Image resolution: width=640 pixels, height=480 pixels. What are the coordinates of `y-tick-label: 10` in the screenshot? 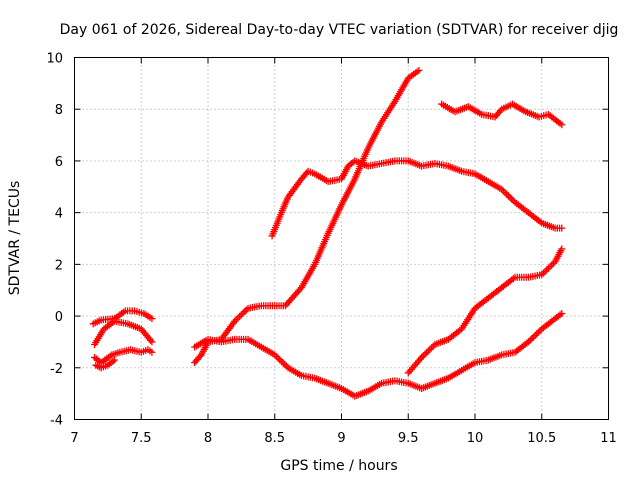 It's located at (54, 59).